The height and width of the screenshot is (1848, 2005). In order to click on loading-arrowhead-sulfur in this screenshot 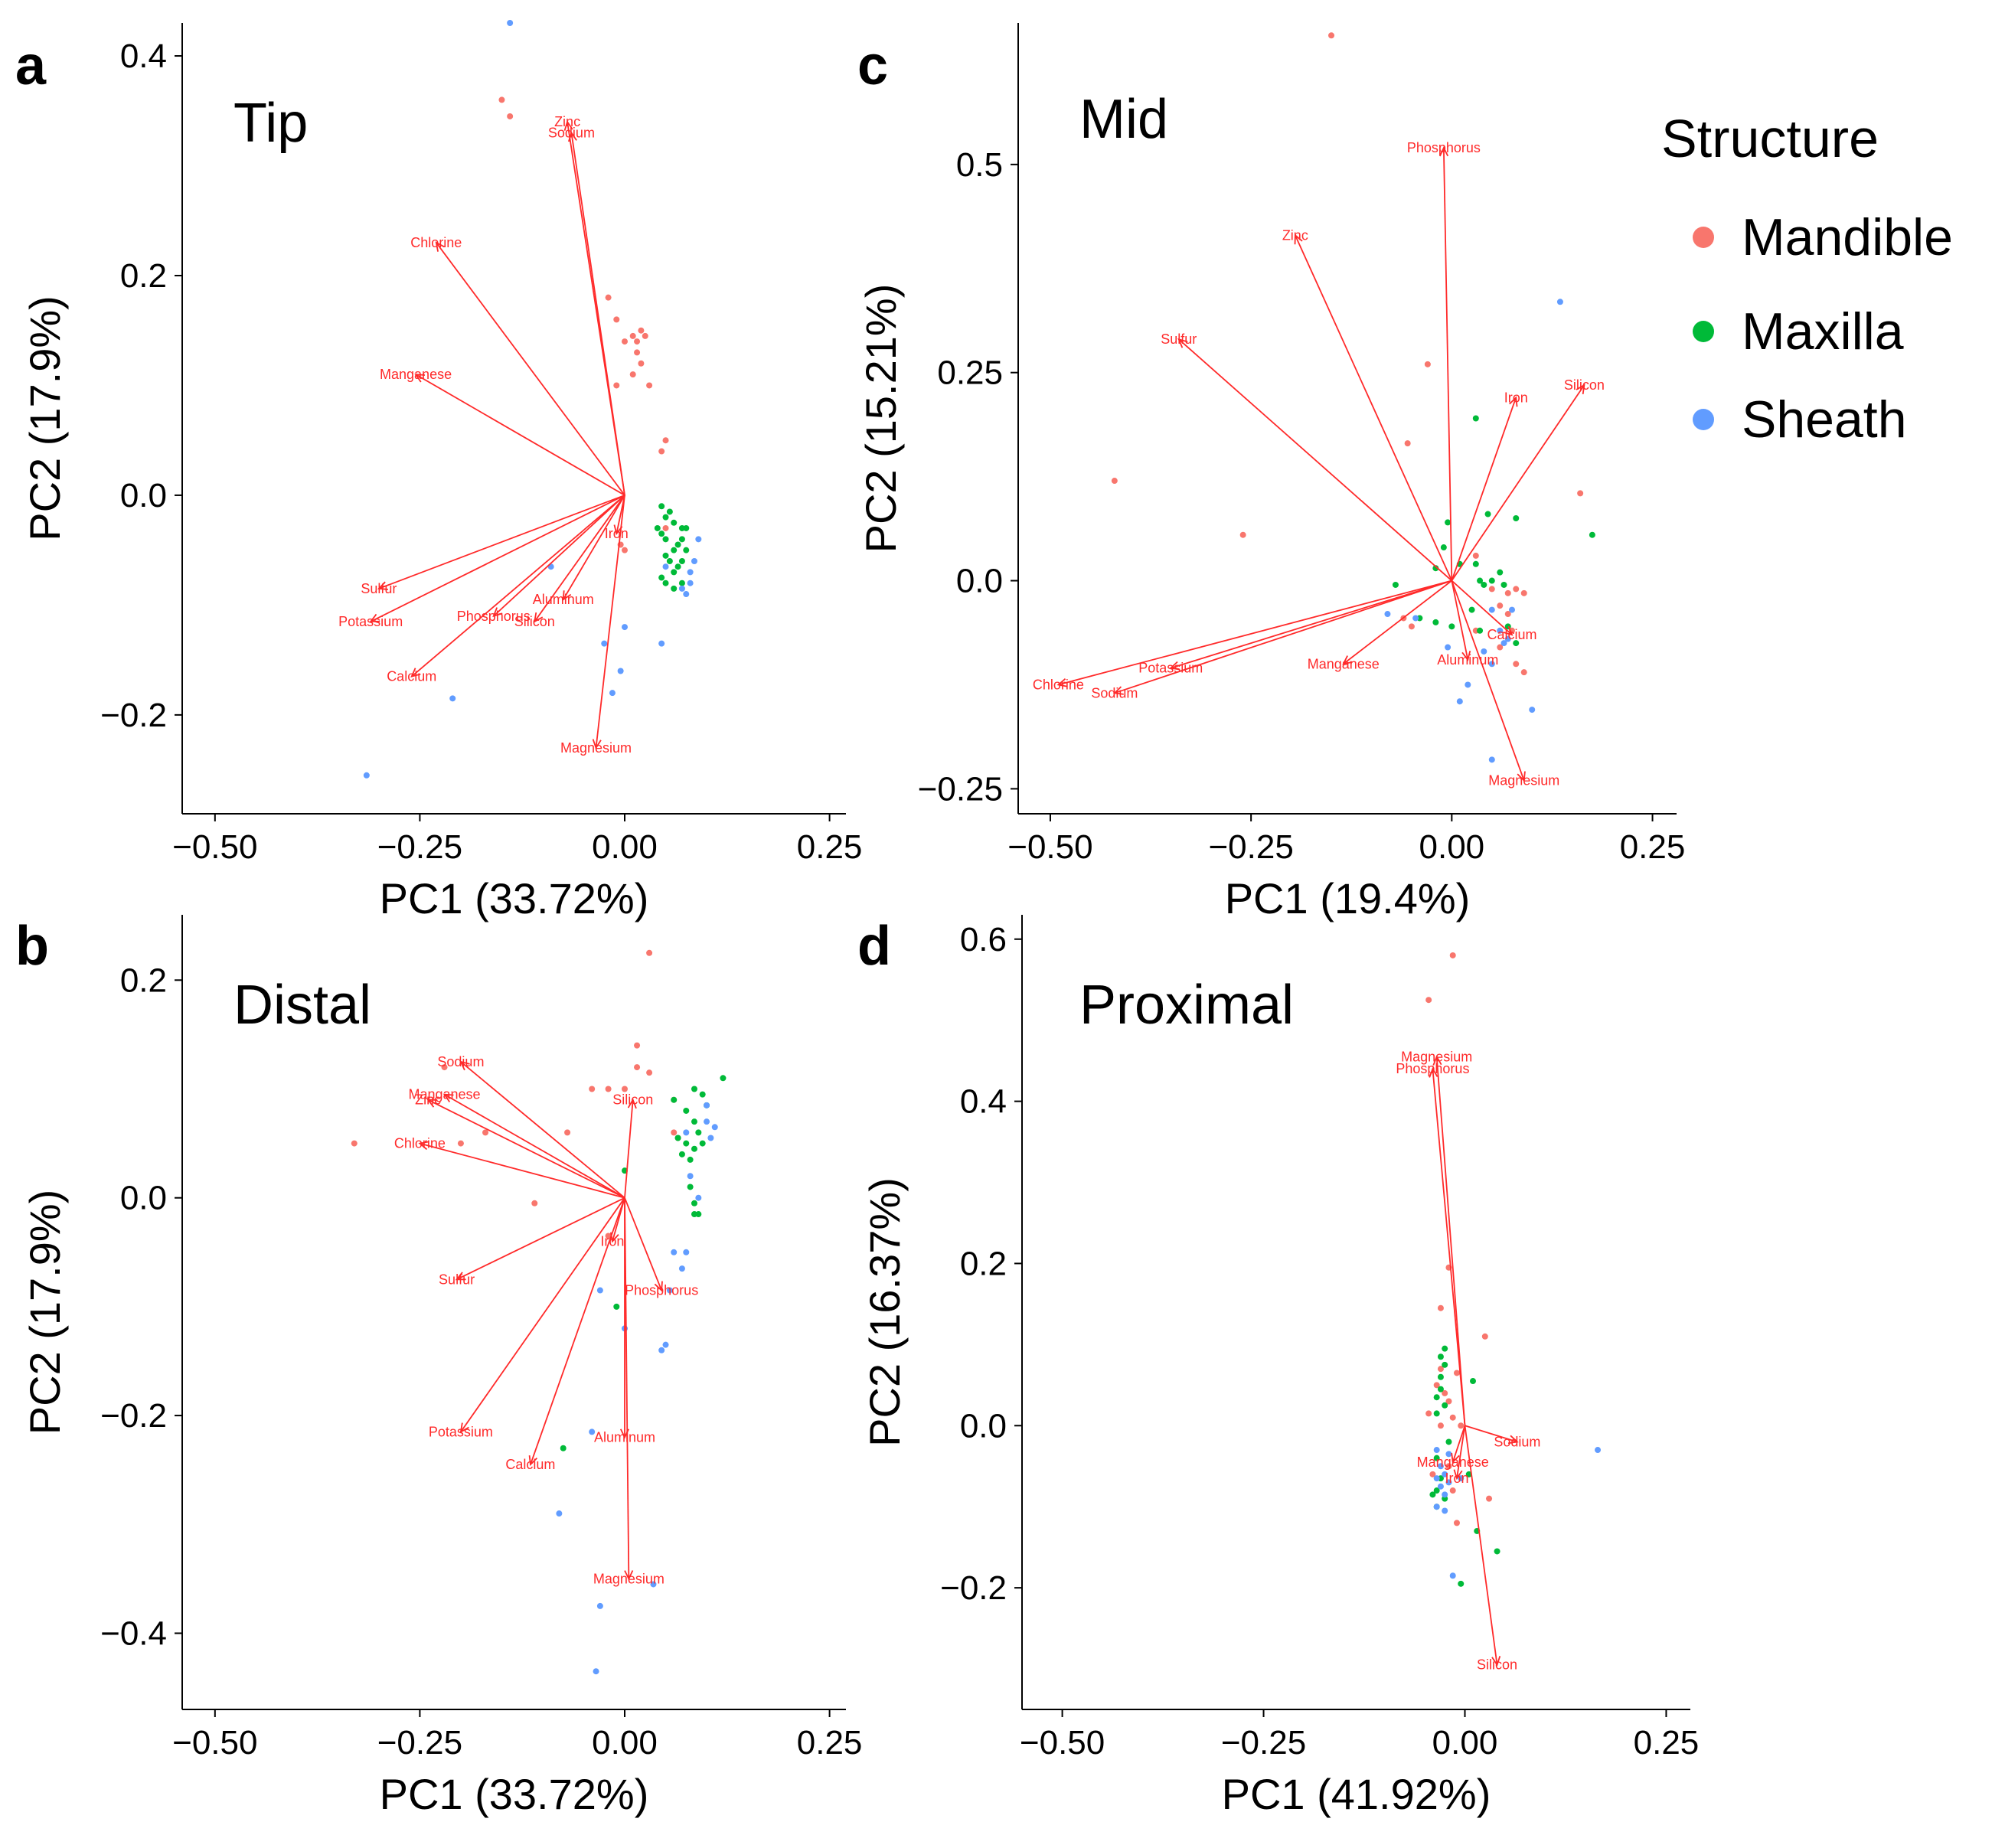, I will do `click(460, 1276)`.